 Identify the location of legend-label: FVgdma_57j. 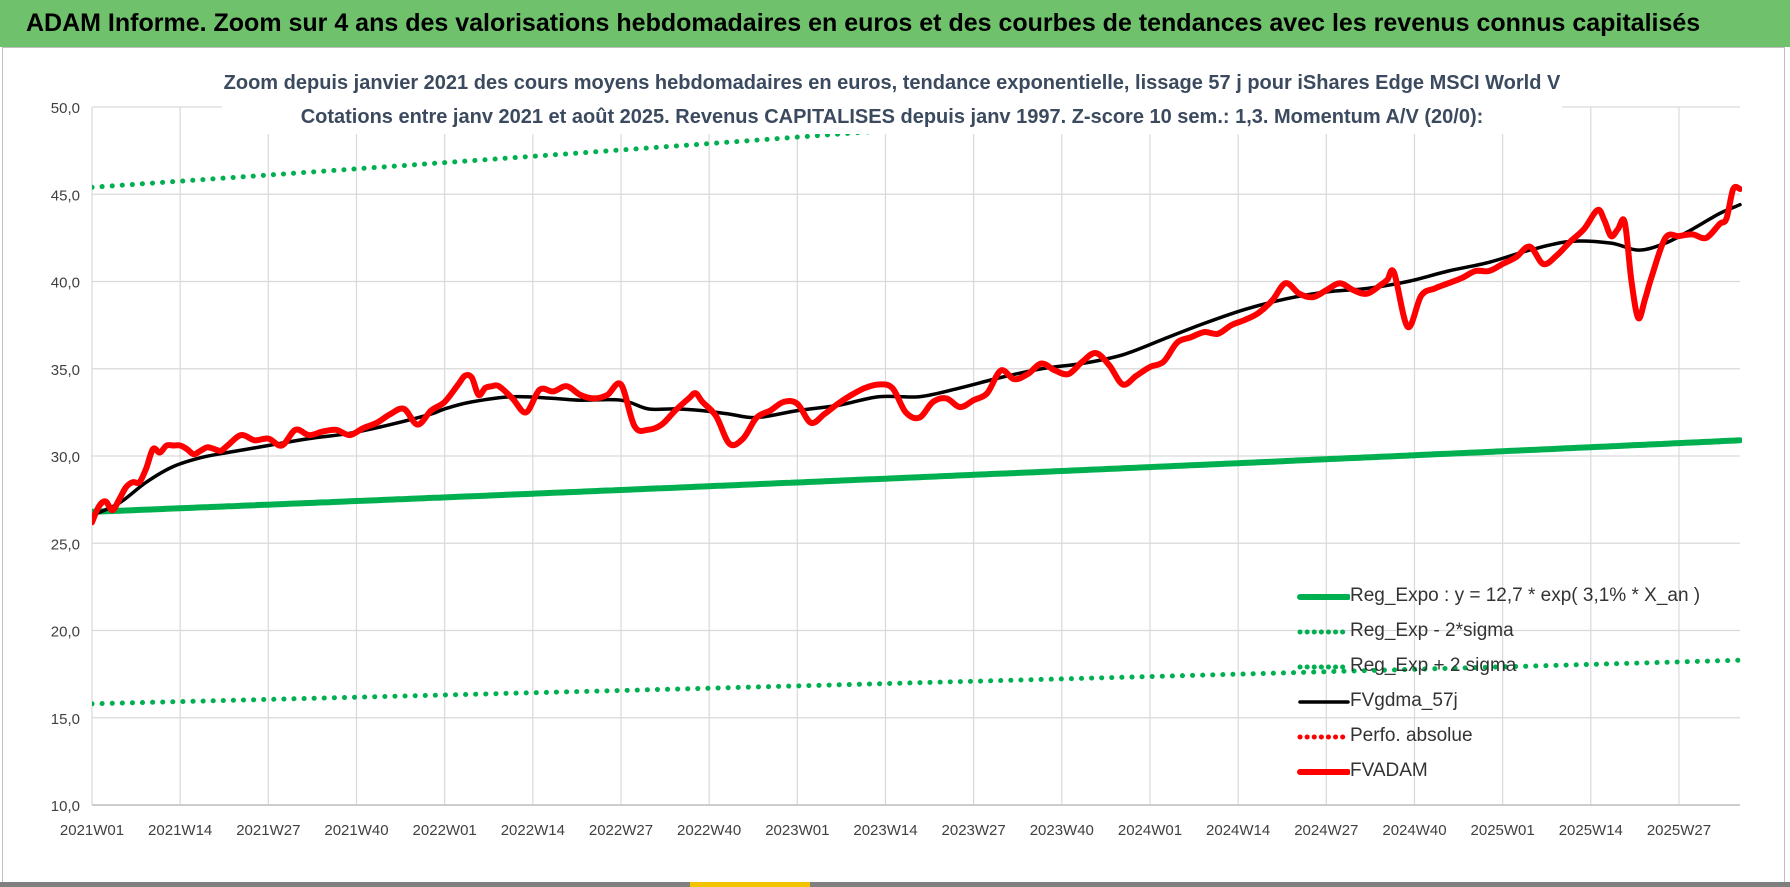
(1404, 700).